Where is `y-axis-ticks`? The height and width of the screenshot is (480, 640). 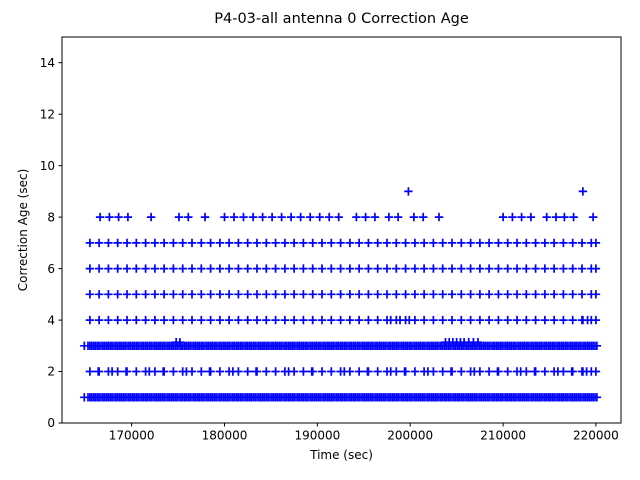
y-axis-ticks is located at coordinates (60, 243).